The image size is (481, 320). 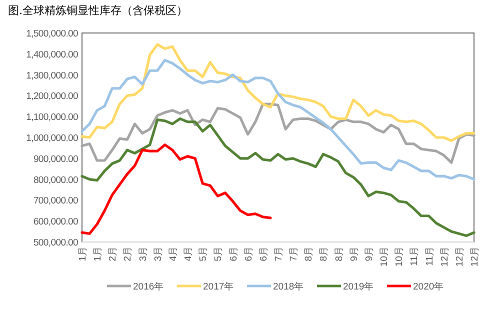 I want to click on y-tick-label: 700,000.00, so click(x=55, y=201).